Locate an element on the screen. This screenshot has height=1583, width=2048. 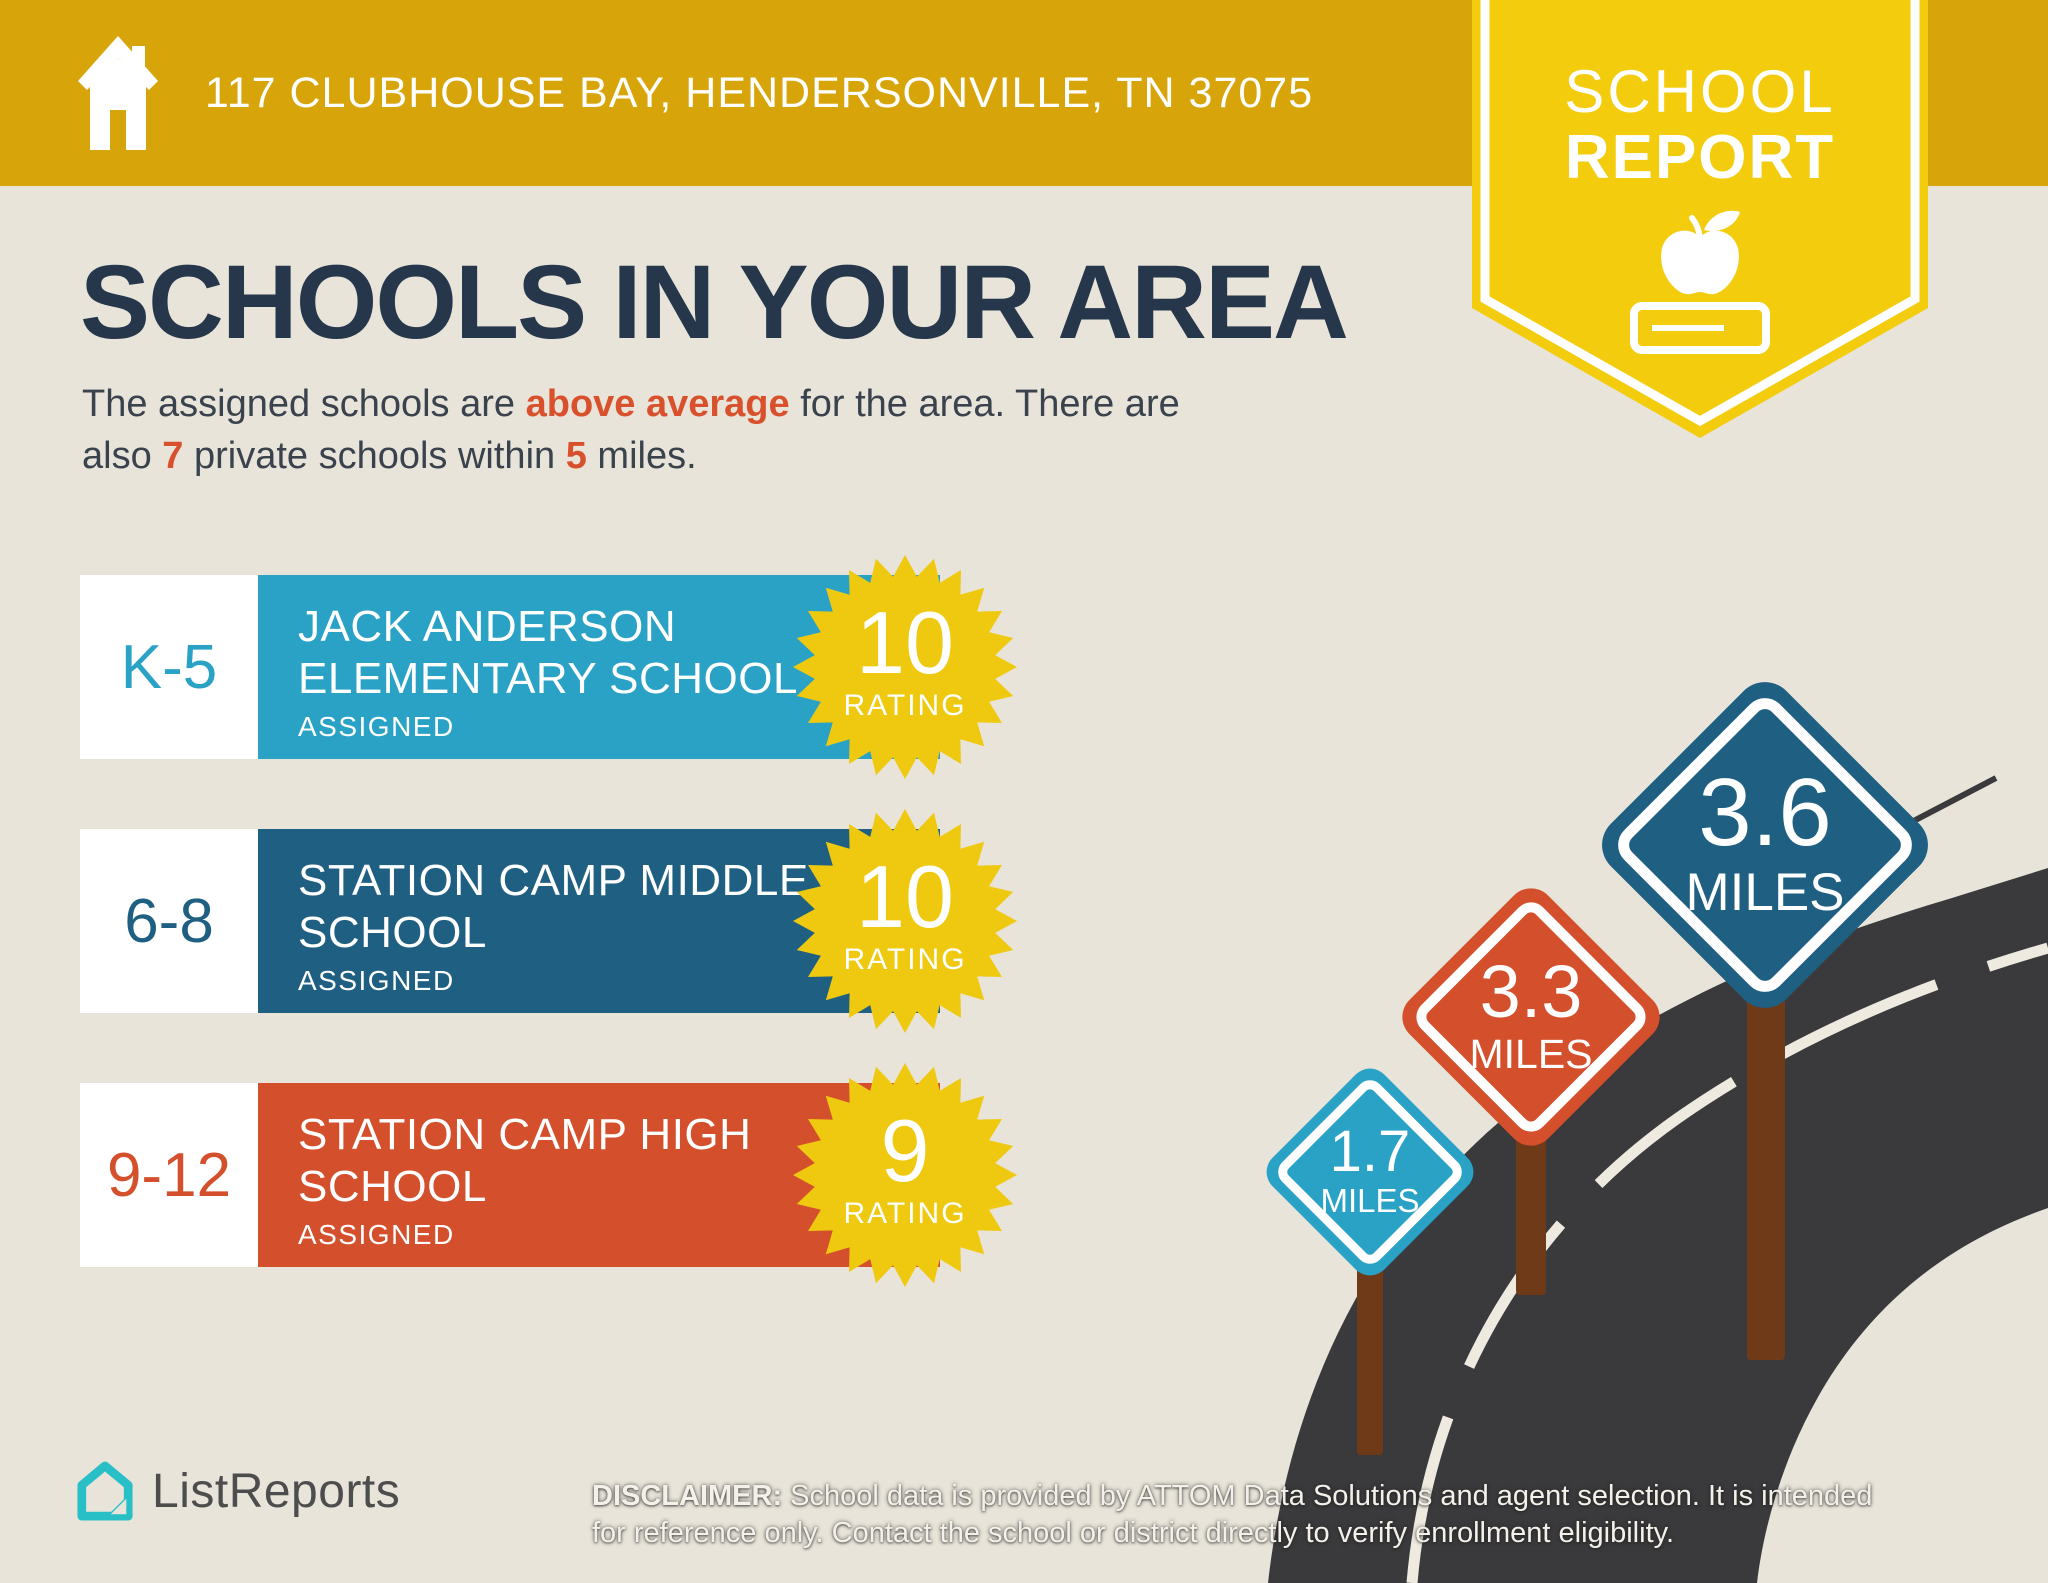
intro-highlight-private-count: 7 is located at coordinates (173, 456).